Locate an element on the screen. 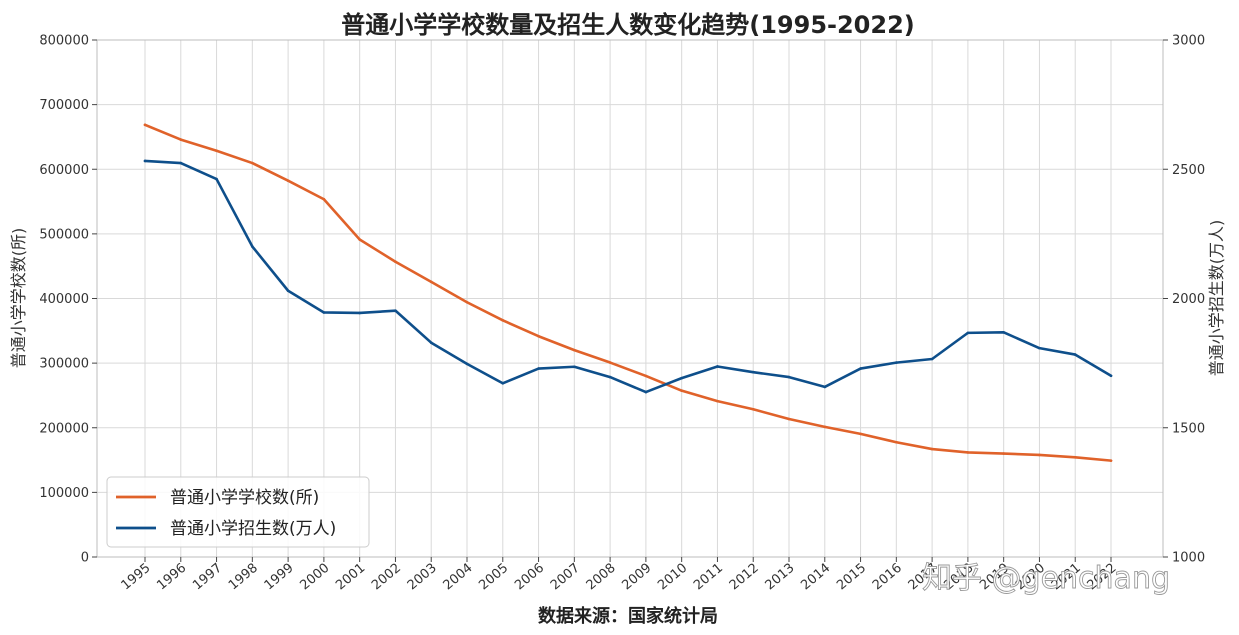 Image resolution: width=1239 pixels, height=635 pixels. right-tick-label: 3000 is located at coordinates (1188, 41).